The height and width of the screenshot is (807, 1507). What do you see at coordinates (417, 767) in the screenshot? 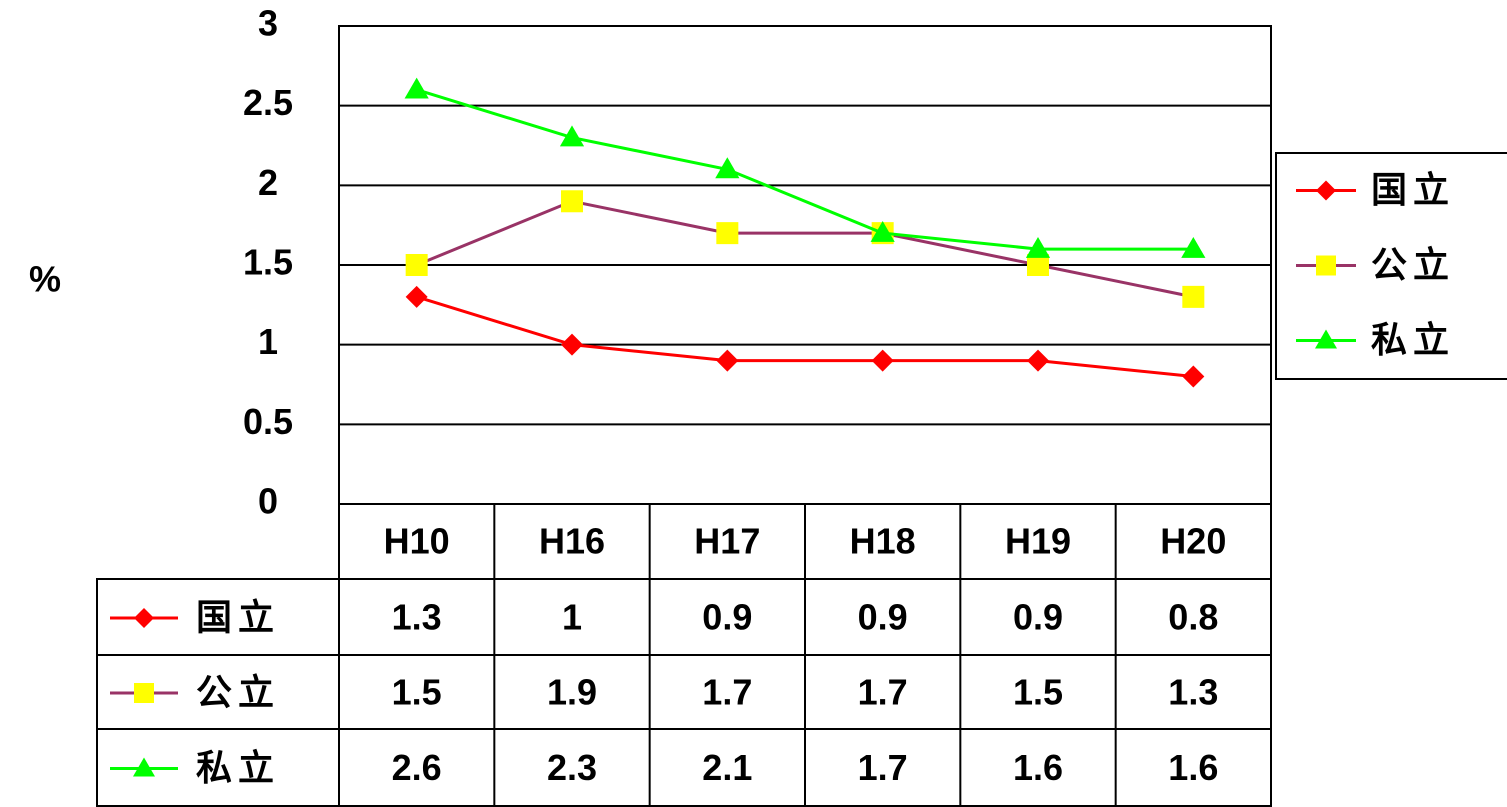
I see `table-cell: 2.6` at bounding box center [417, 767].